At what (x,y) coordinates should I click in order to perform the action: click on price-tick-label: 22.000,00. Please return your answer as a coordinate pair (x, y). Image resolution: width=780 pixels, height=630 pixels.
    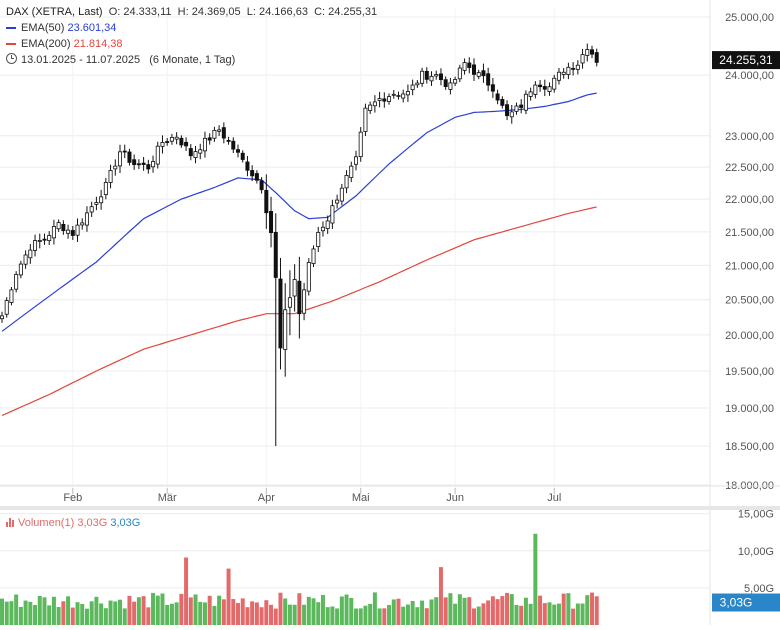
    Looking at the image, I should click on (749, 200).